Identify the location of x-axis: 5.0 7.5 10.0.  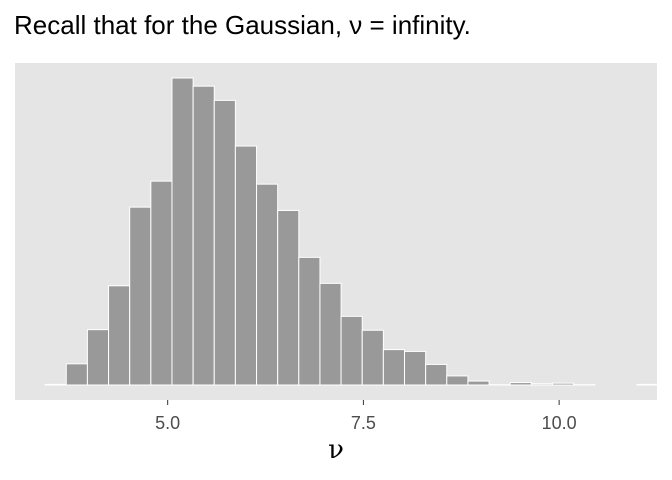
(366, 416).